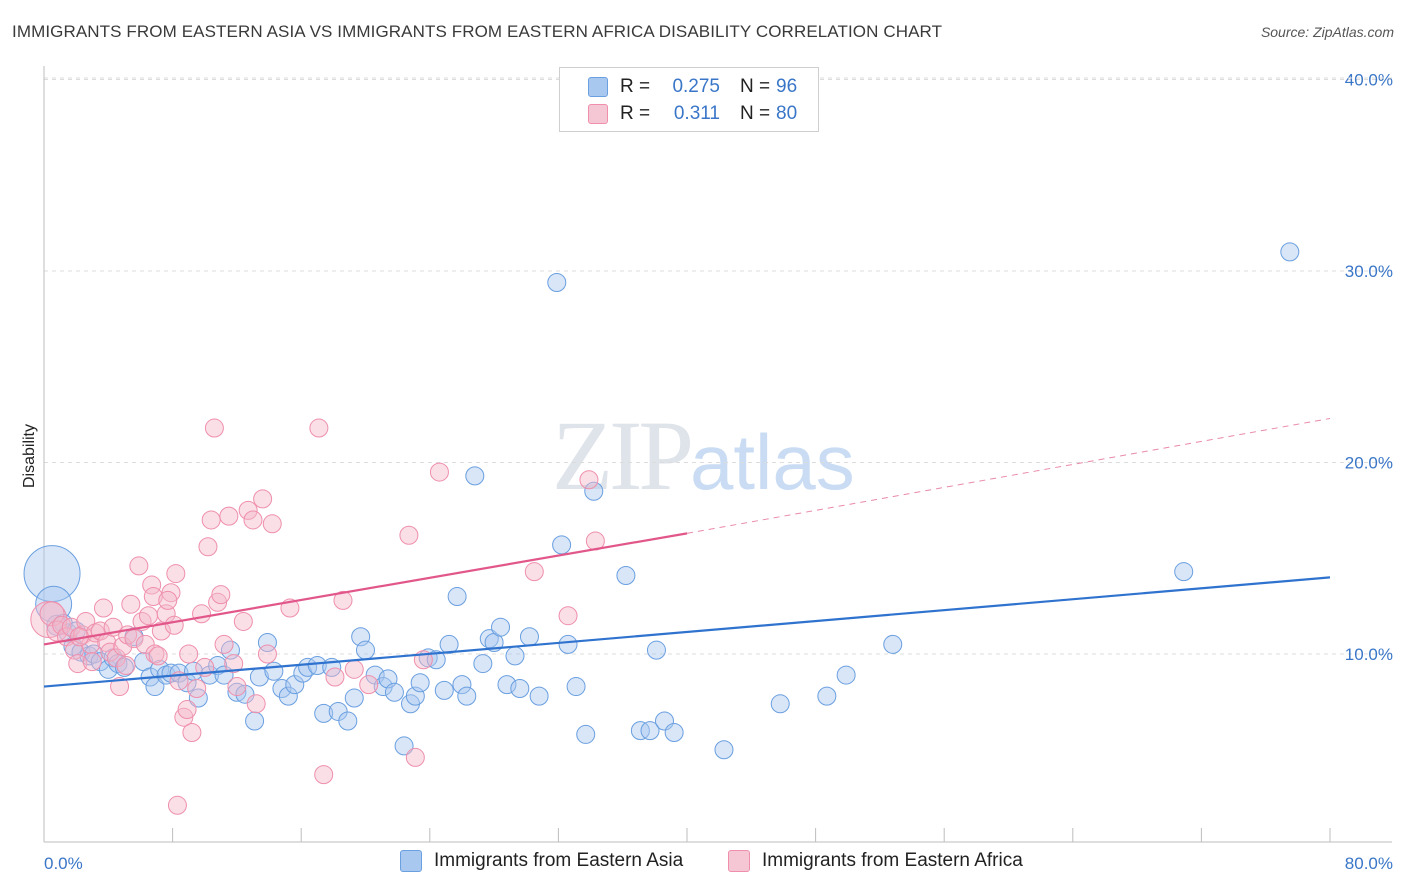 Image resolution: width=1406 pixels, height=892 pixels. What do you see at coordinates (687, 632) in the screenshot?
I see `trendline-eastern-asia` at bounding box center [687, 632].